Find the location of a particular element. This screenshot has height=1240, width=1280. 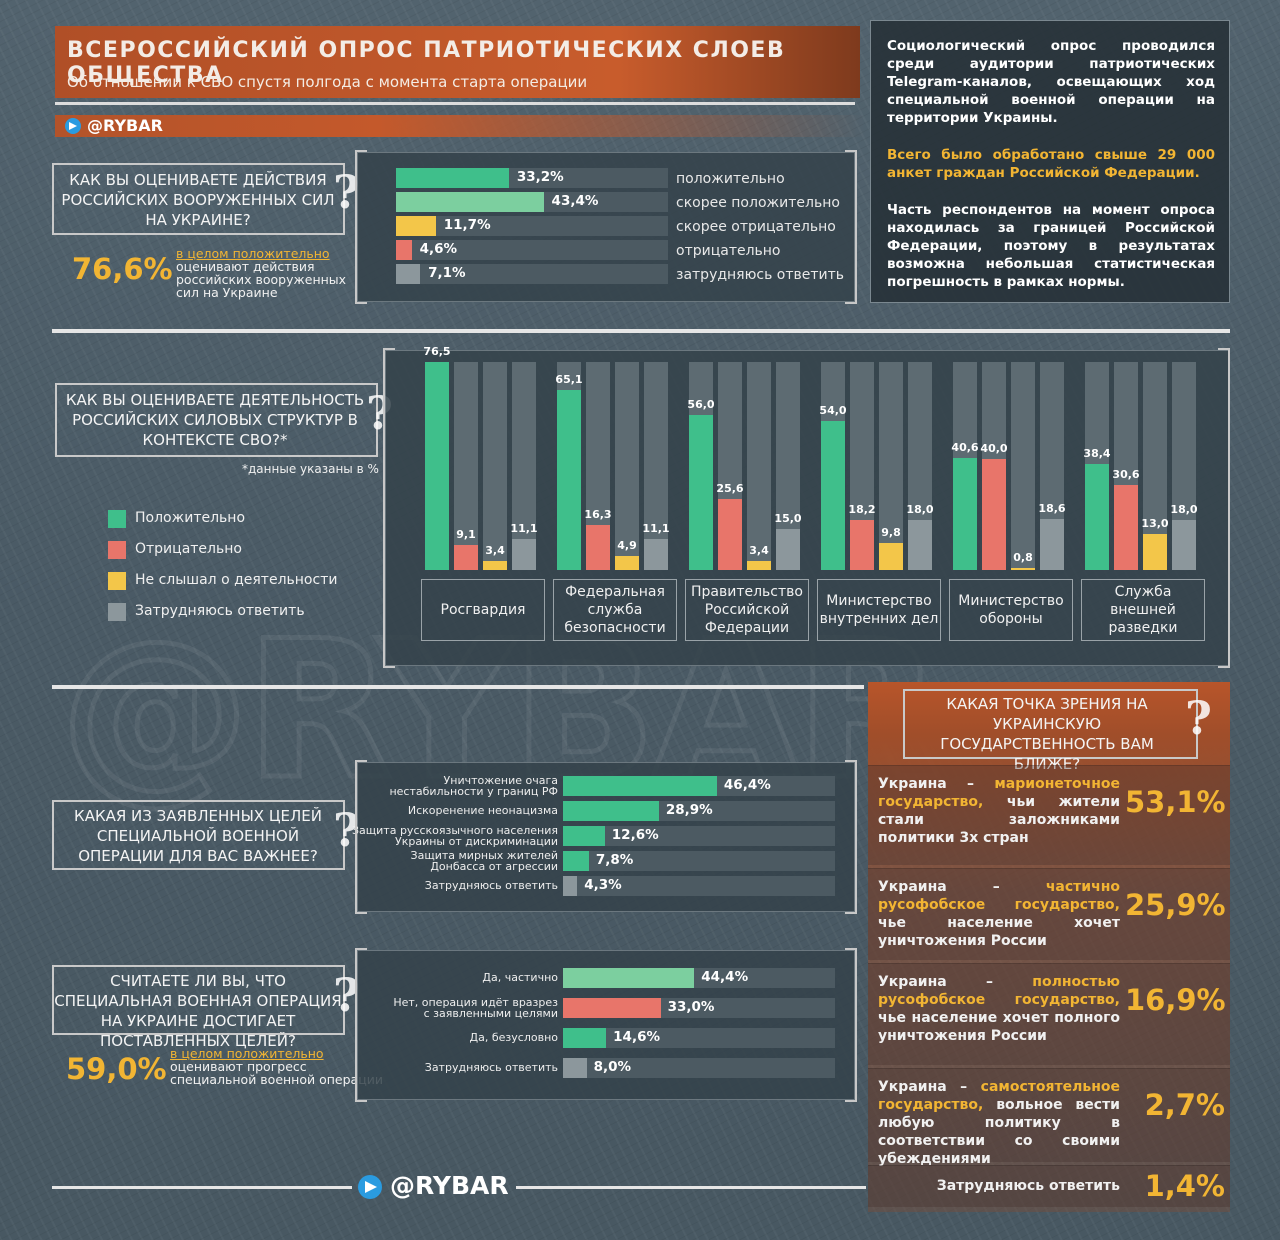

bar-category-label: Затрудняюсь ответить is located at coordinates (491, 885).